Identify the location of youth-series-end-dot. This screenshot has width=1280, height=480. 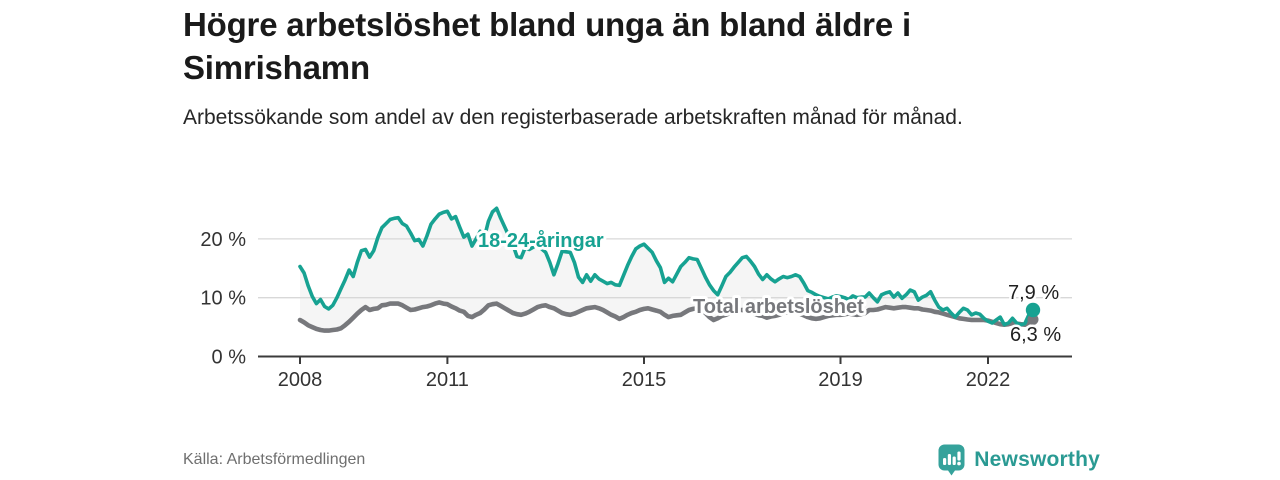
(1033, 310).